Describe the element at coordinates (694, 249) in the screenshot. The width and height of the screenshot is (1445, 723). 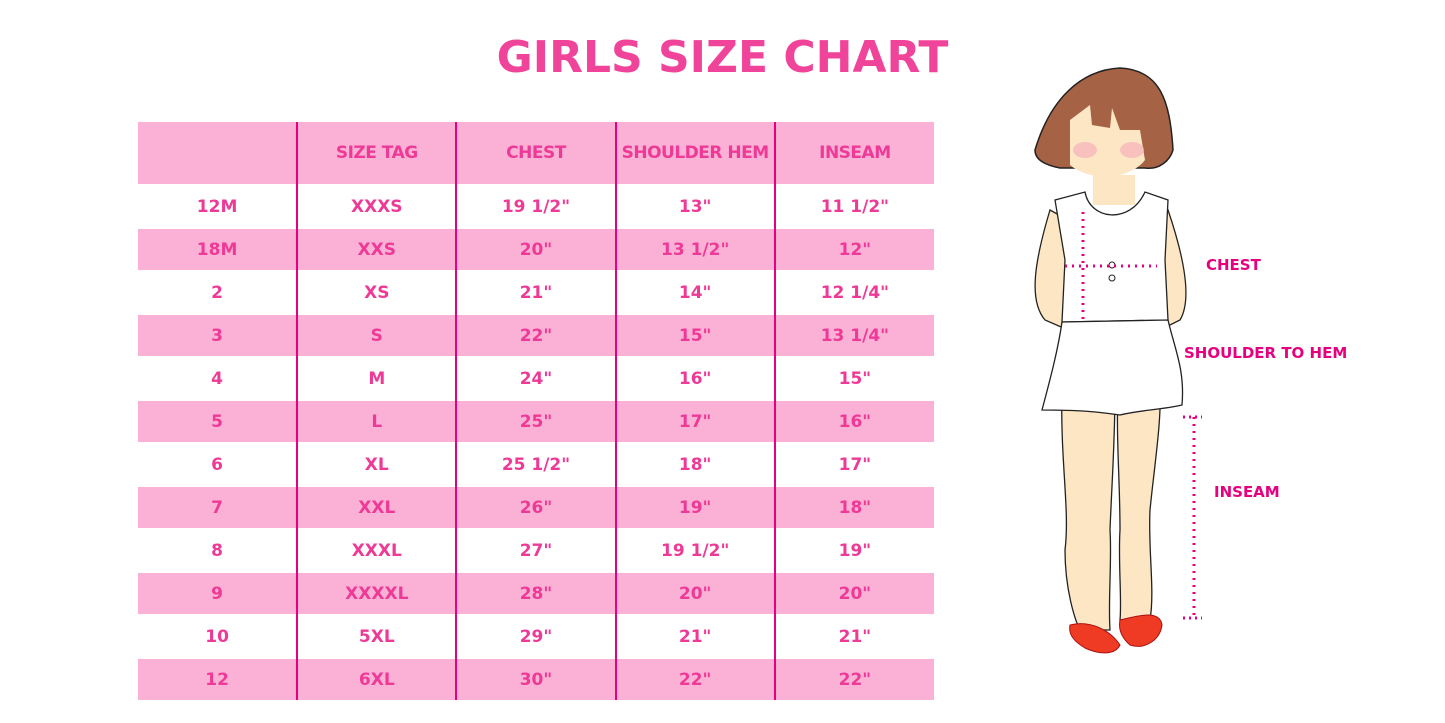
I see `table-cell: 13 1/2"` at that location.